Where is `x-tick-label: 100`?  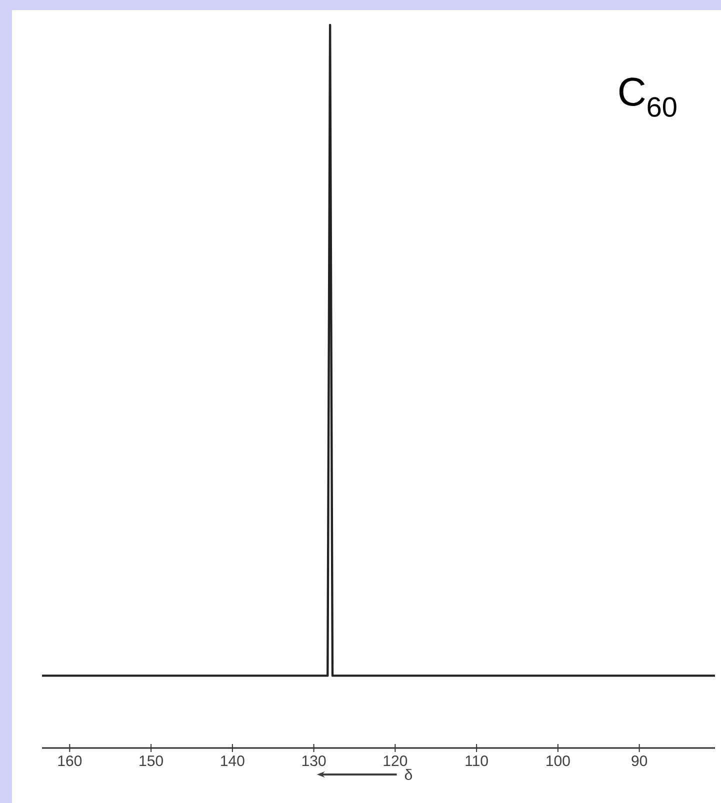
x-tick-label: 100 is located at coordinates (558, 761).